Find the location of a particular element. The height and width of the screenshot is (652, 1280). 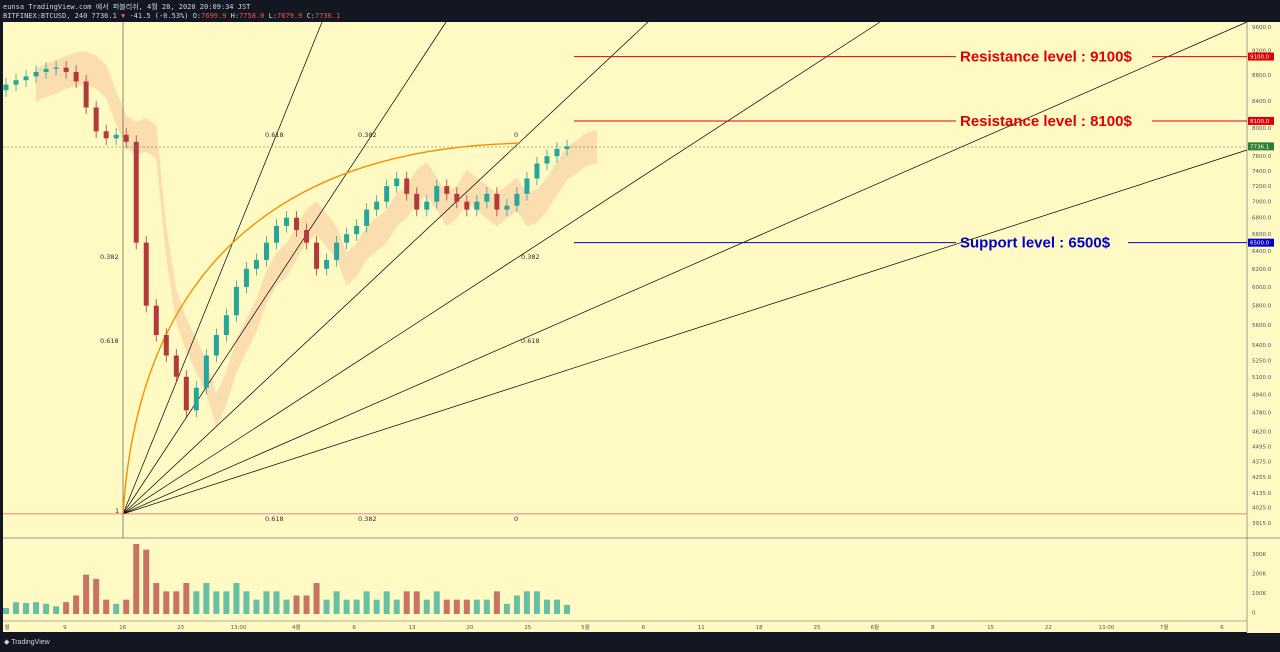

last-price: 7736.1 is located at coordinates (104, 16).